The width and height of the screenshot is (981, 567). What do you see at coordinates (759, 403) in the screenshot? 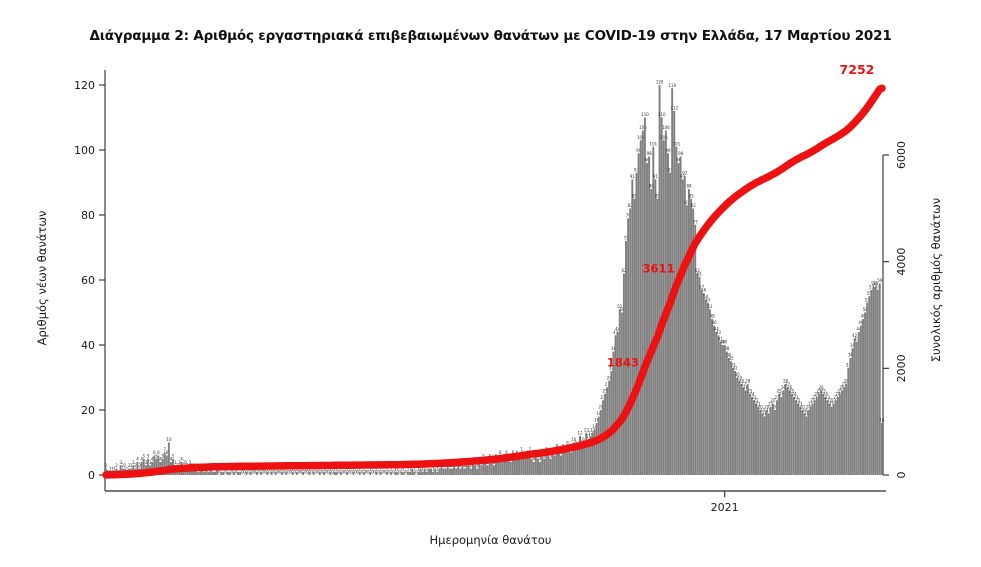
I see `bar-label: 21` at bounding box center [759, 403].